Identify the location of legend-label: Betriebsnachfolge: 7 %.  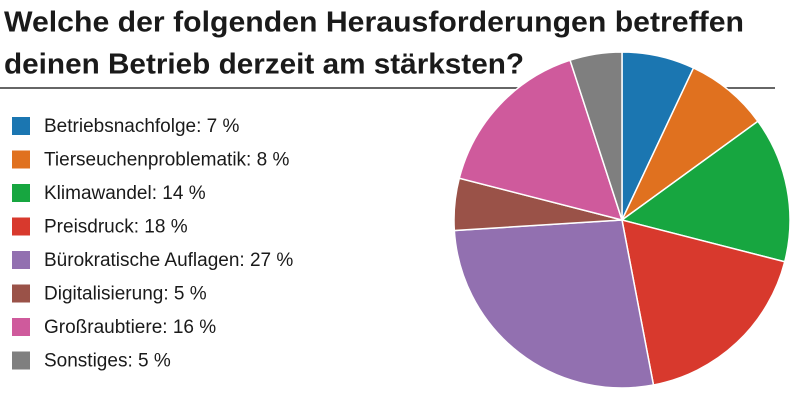
(142, 126).